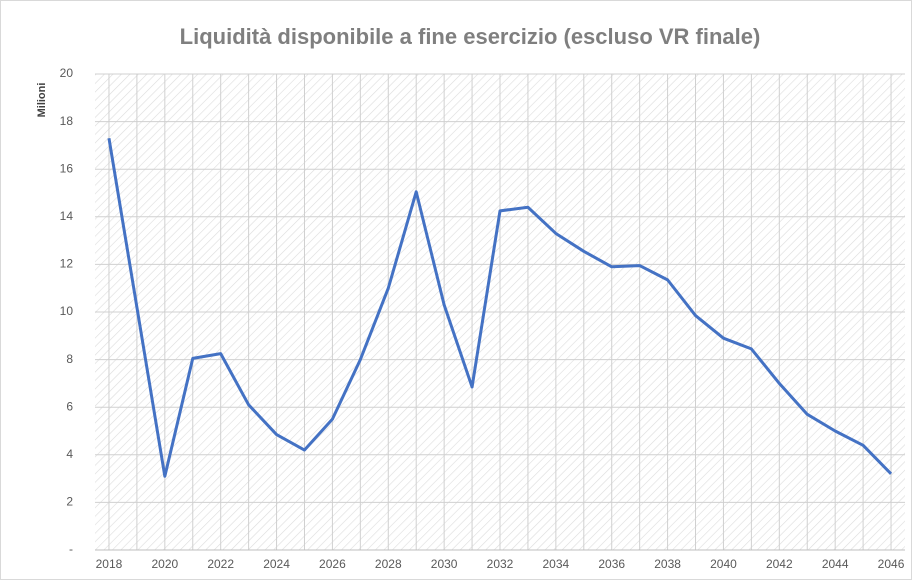 This screenshot has height=580, width=912. What do you see at coordinates (109, 564) in the screenshot?
I see `x-tick-label: 2018` at bounding box center [109, 564].